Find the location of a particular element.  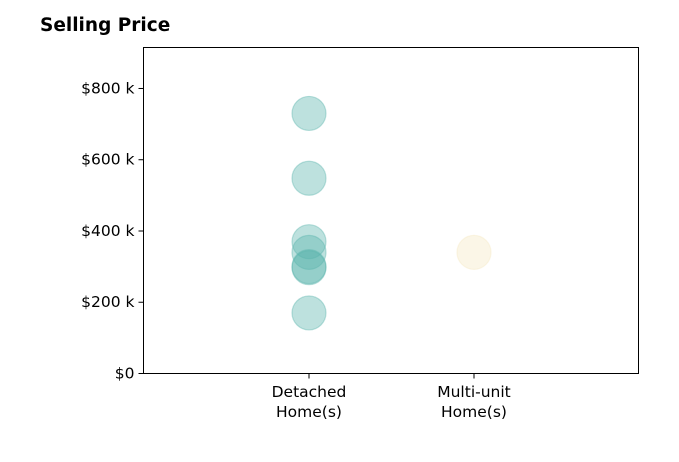

y-axis: $0 $200 k $400 k $600 k $800 k is located at coordinates (112, 231).